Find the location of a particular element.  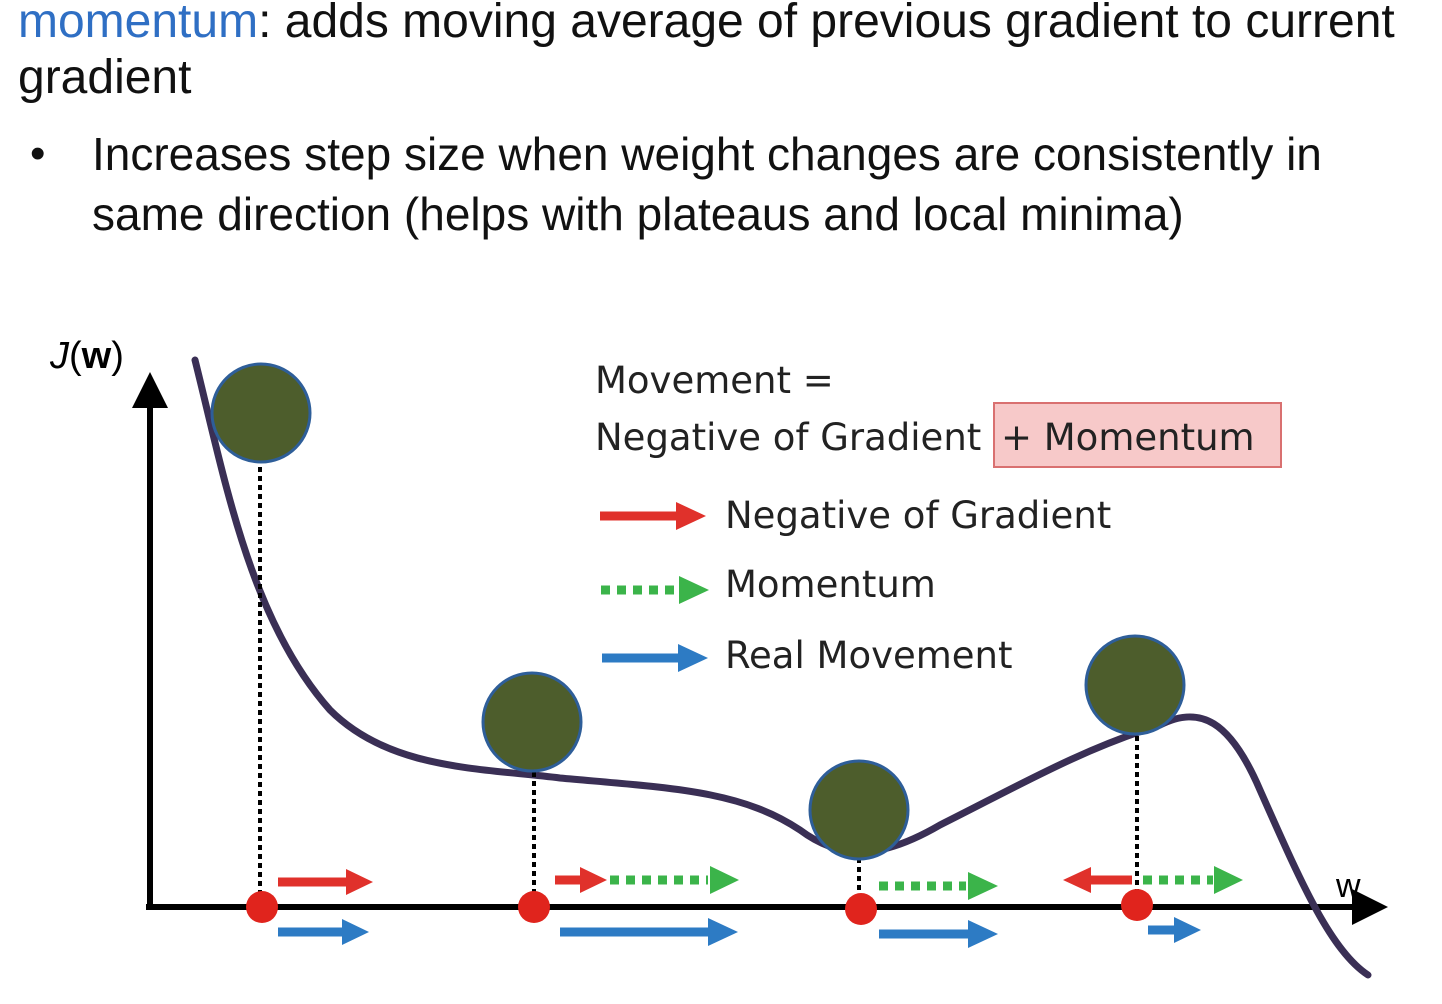

formula-momentum-term: + Momentum is located at coordinates (1128, 437).